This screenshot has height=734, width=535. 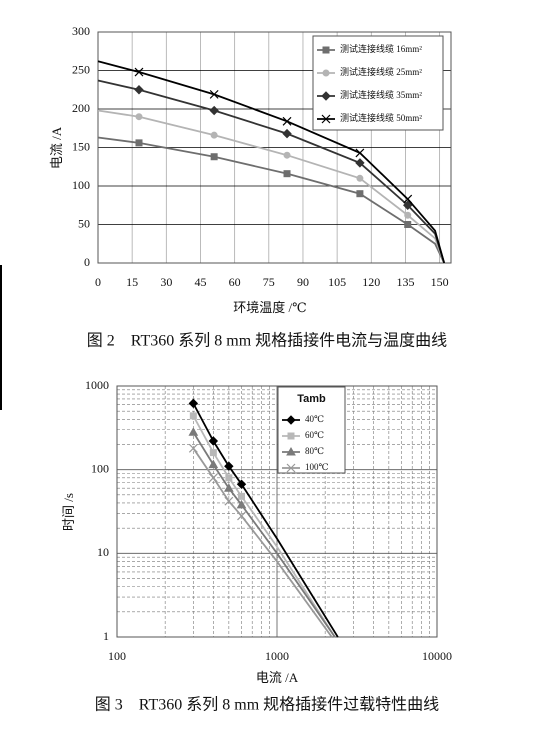 I want to click on x-tick-label: 0, so click(x=98, y=282).